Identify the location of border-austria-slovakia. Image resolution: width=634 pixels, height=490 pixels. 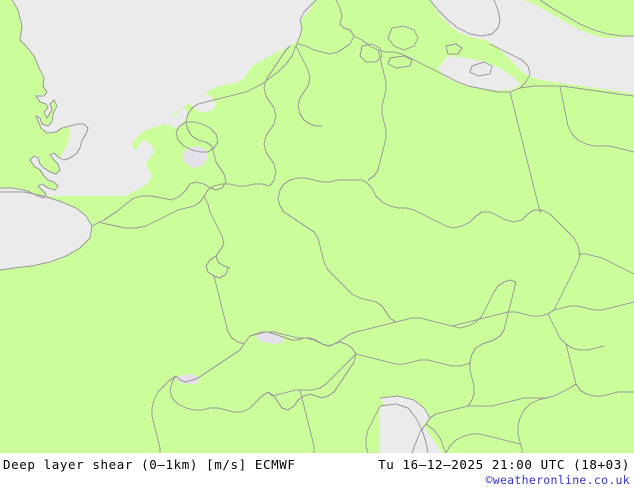
(576, 332).